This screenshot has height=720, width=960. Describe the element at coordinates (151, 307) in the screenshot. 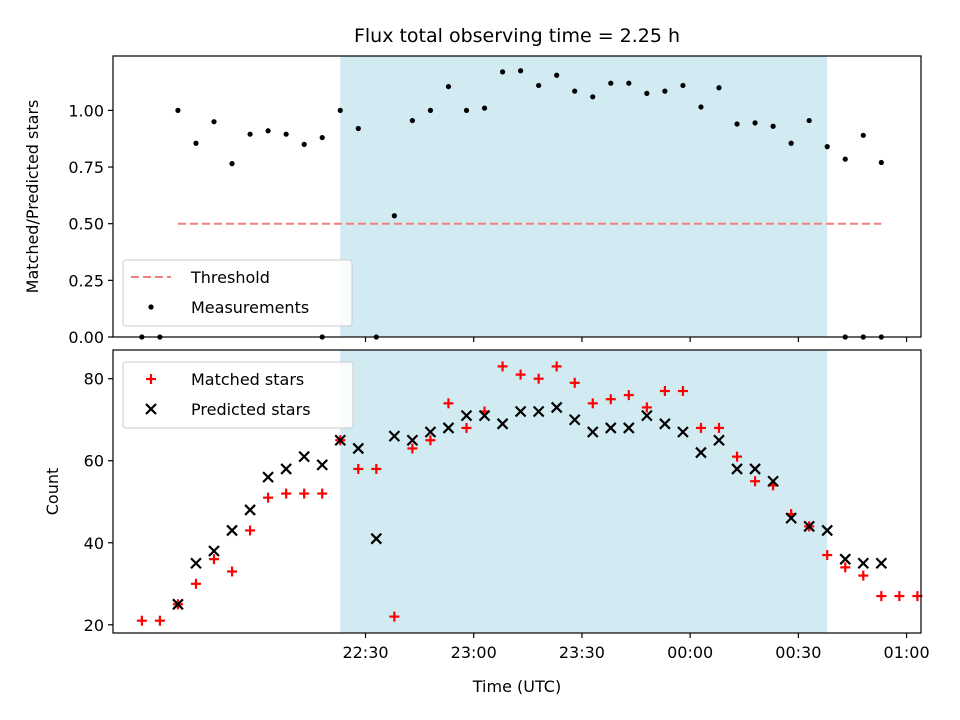

I see `legend-swatch` at that location.